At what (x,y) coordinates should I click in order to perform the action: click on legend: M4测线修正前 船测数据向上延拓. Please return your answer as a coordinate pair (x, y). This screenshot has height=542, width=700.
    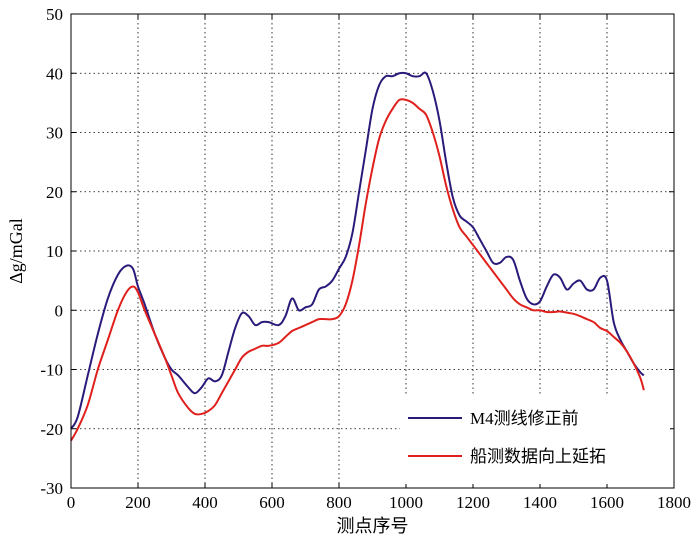
    Looking at the image, I should click on (535, 439).